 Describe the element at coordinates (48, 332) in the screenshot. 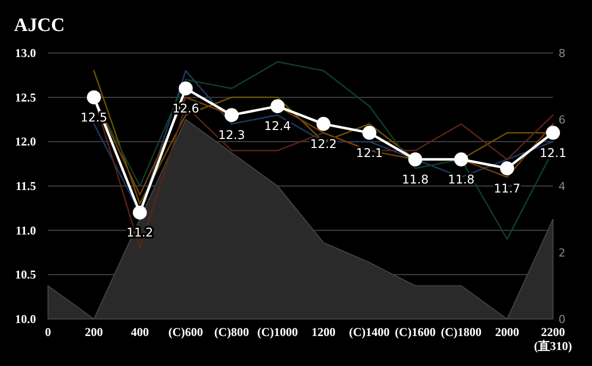

I see `x-tick-label: 0` at that location.